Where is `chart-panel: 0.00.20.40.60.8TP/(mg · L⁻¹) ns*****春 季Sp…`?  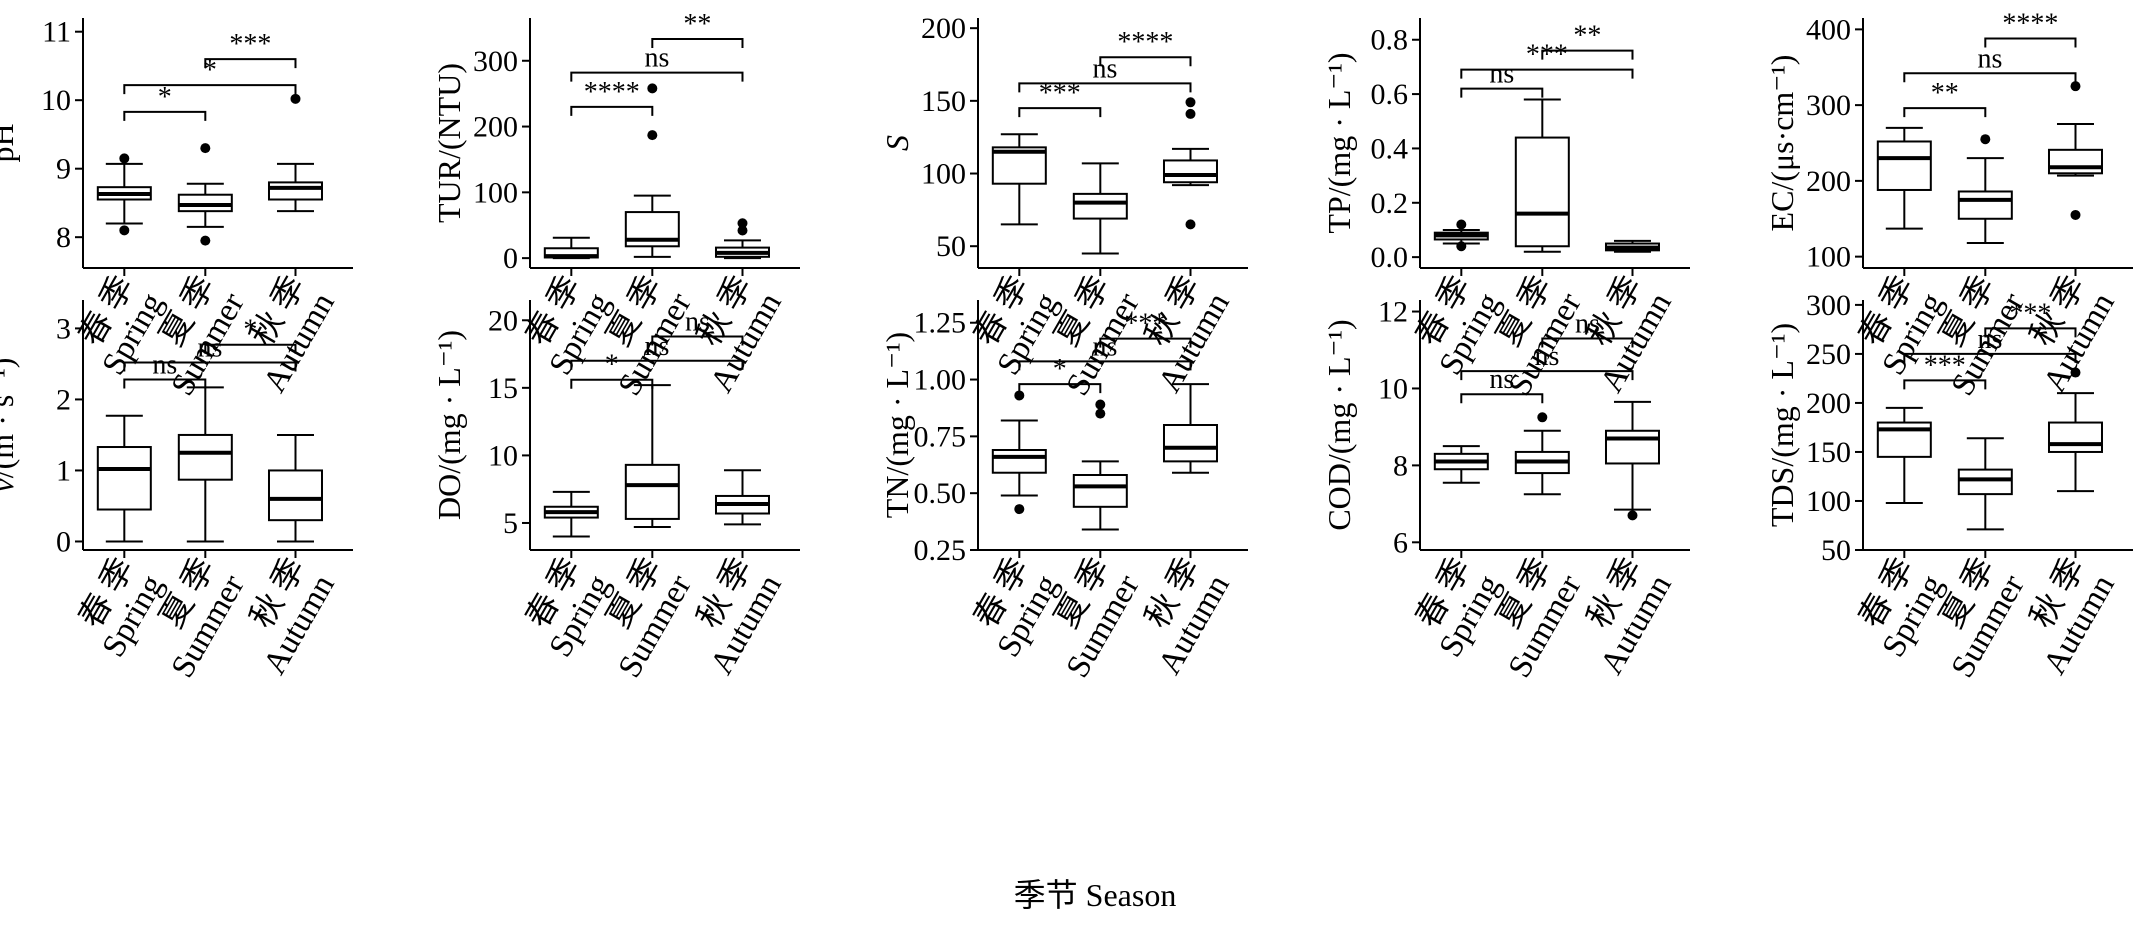
chart-panel: 0.00.20.40.60.8TP/(mg · L⁻¹) ns*****春 季Sp… is located at coordinates (1505, 210).